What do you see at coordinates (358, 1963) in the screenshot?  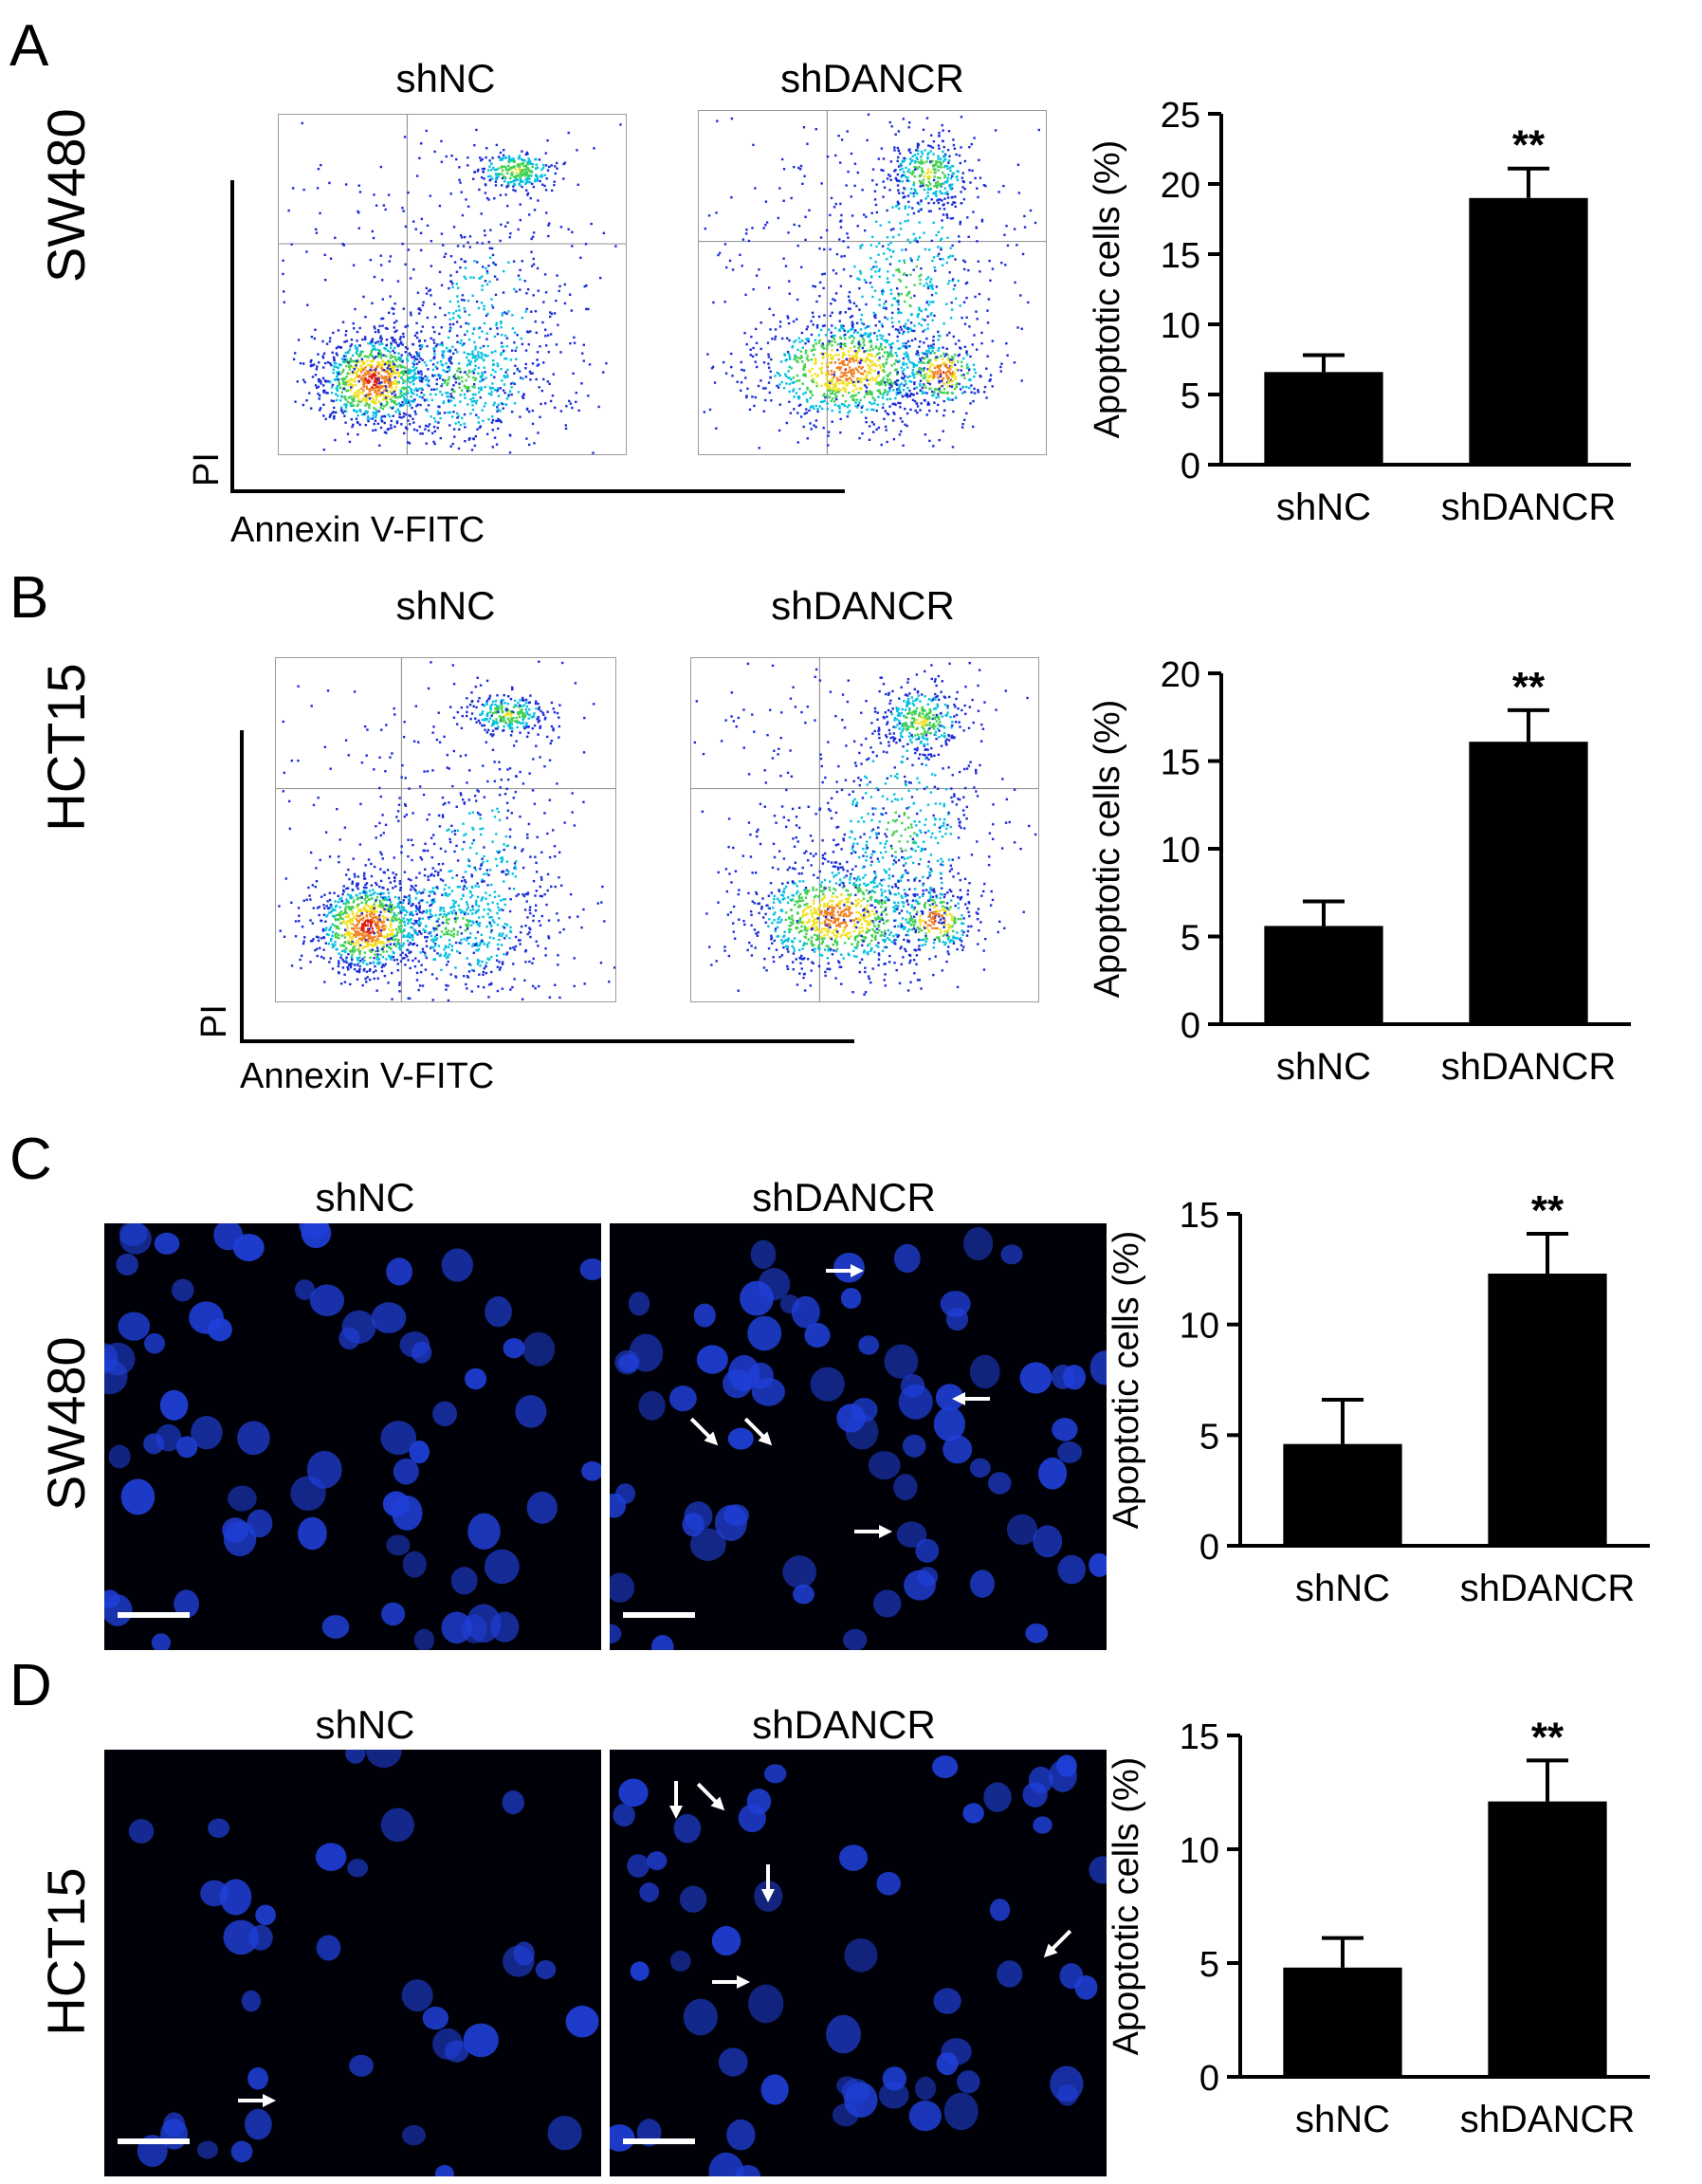 I see `micrograph-d-shnc-svg` at bounding box center [358, 1963].